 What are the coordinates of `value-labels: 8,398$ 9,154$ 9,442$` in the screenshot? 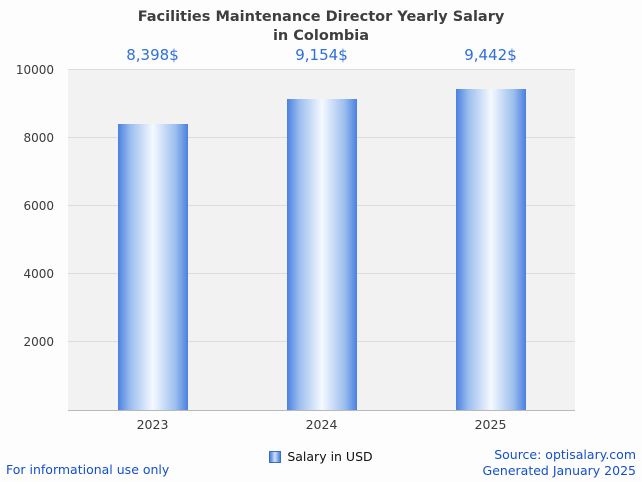 It's located at (321, 57).